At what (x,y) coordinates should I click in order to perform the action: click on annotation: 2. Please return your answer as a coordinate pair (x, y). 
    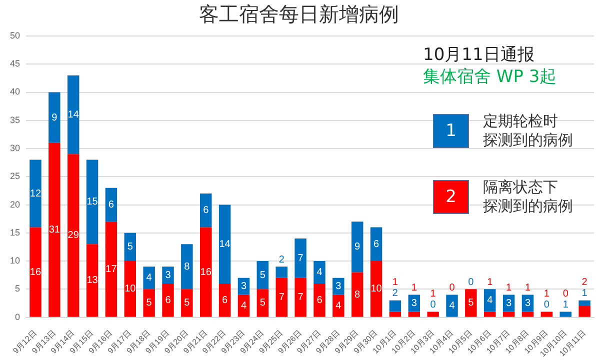
    Looking at the image, I should click on (451, 197).